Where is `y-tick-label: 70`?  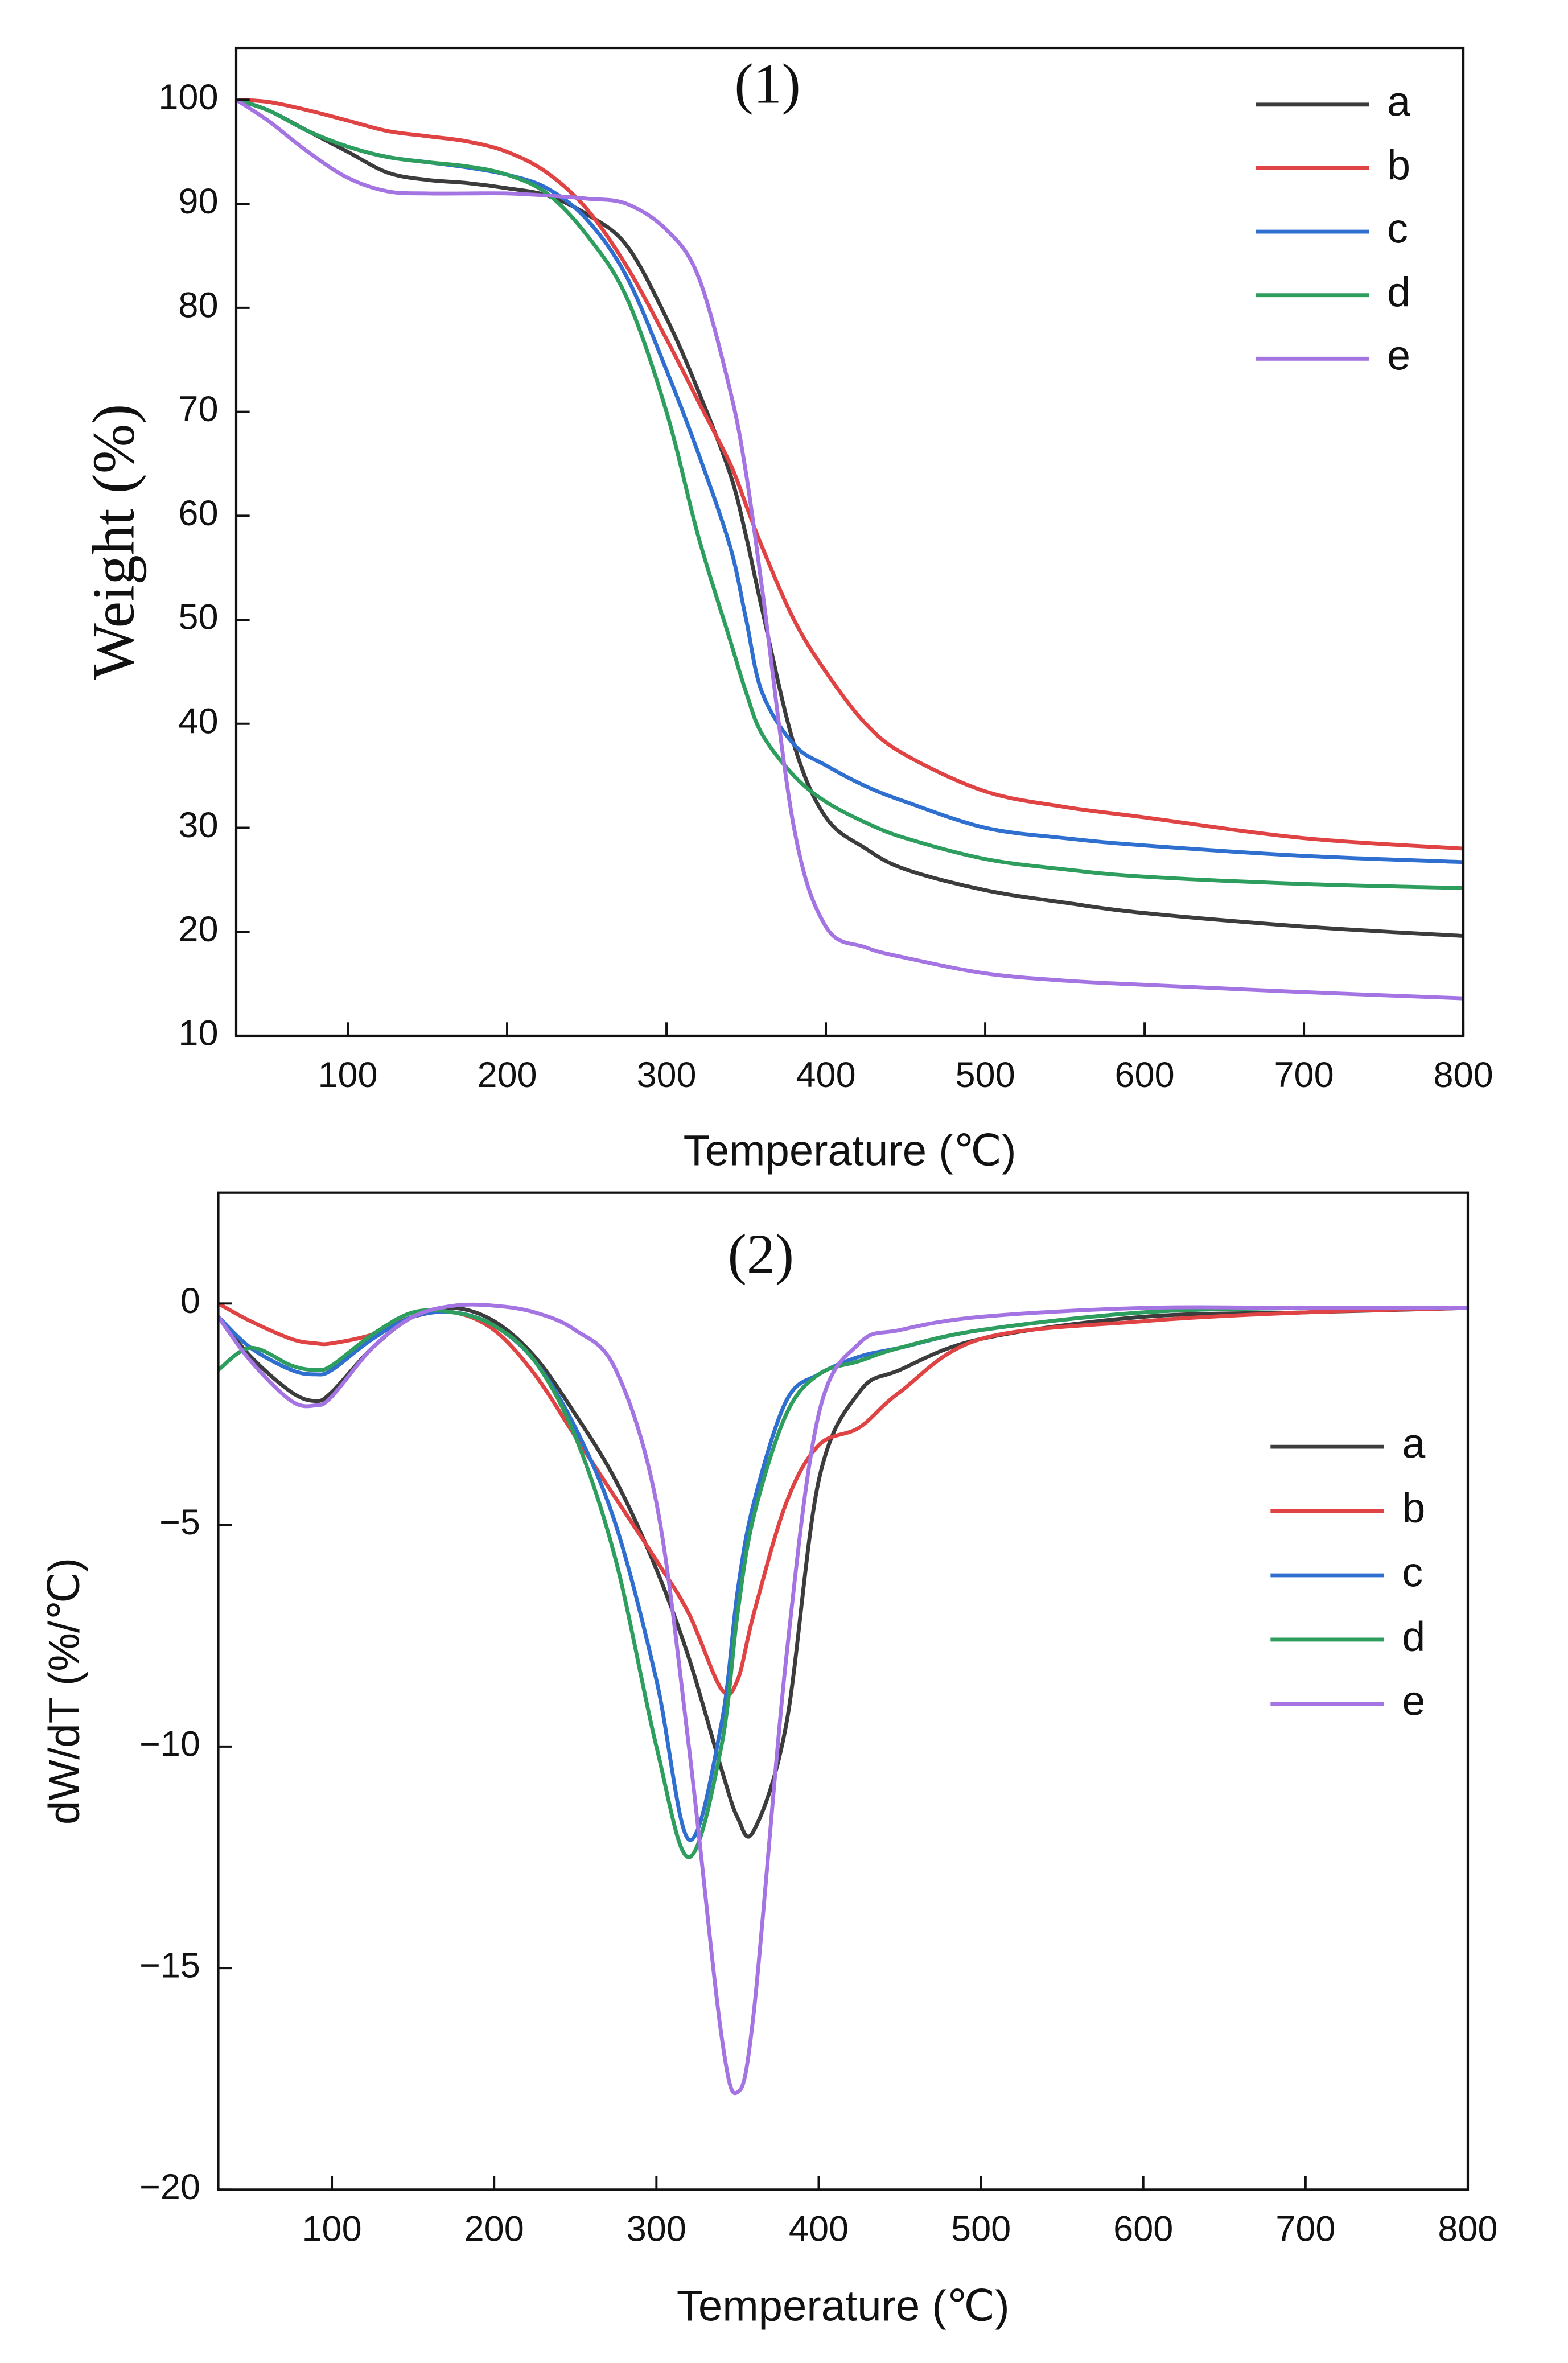 y-tick-label: 70 is located at coordinates (198, 409).